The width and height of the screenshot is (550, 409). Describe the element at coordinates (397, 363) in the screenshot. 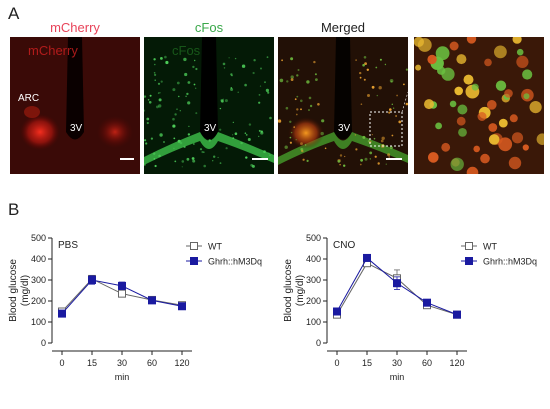

I see `x-tick-label: 30` at that location.